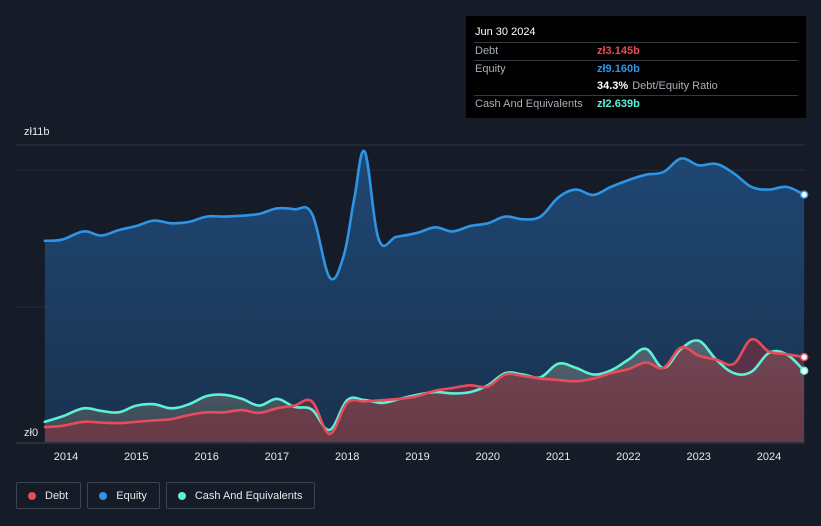  Describe the element at coordinates (487, 51) in the screenshot. I see `tooltip-label: Debt` at that location.